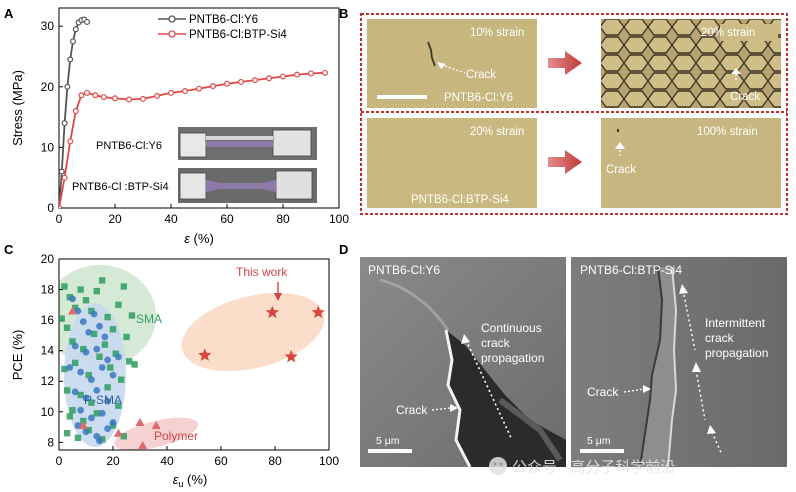 Image resolution: width=796 pixels, height=492 pixels. Describe the element at coordinates (48, 290) in the screenshot. I see `panel-c-y-tick-label: 18` at that location.